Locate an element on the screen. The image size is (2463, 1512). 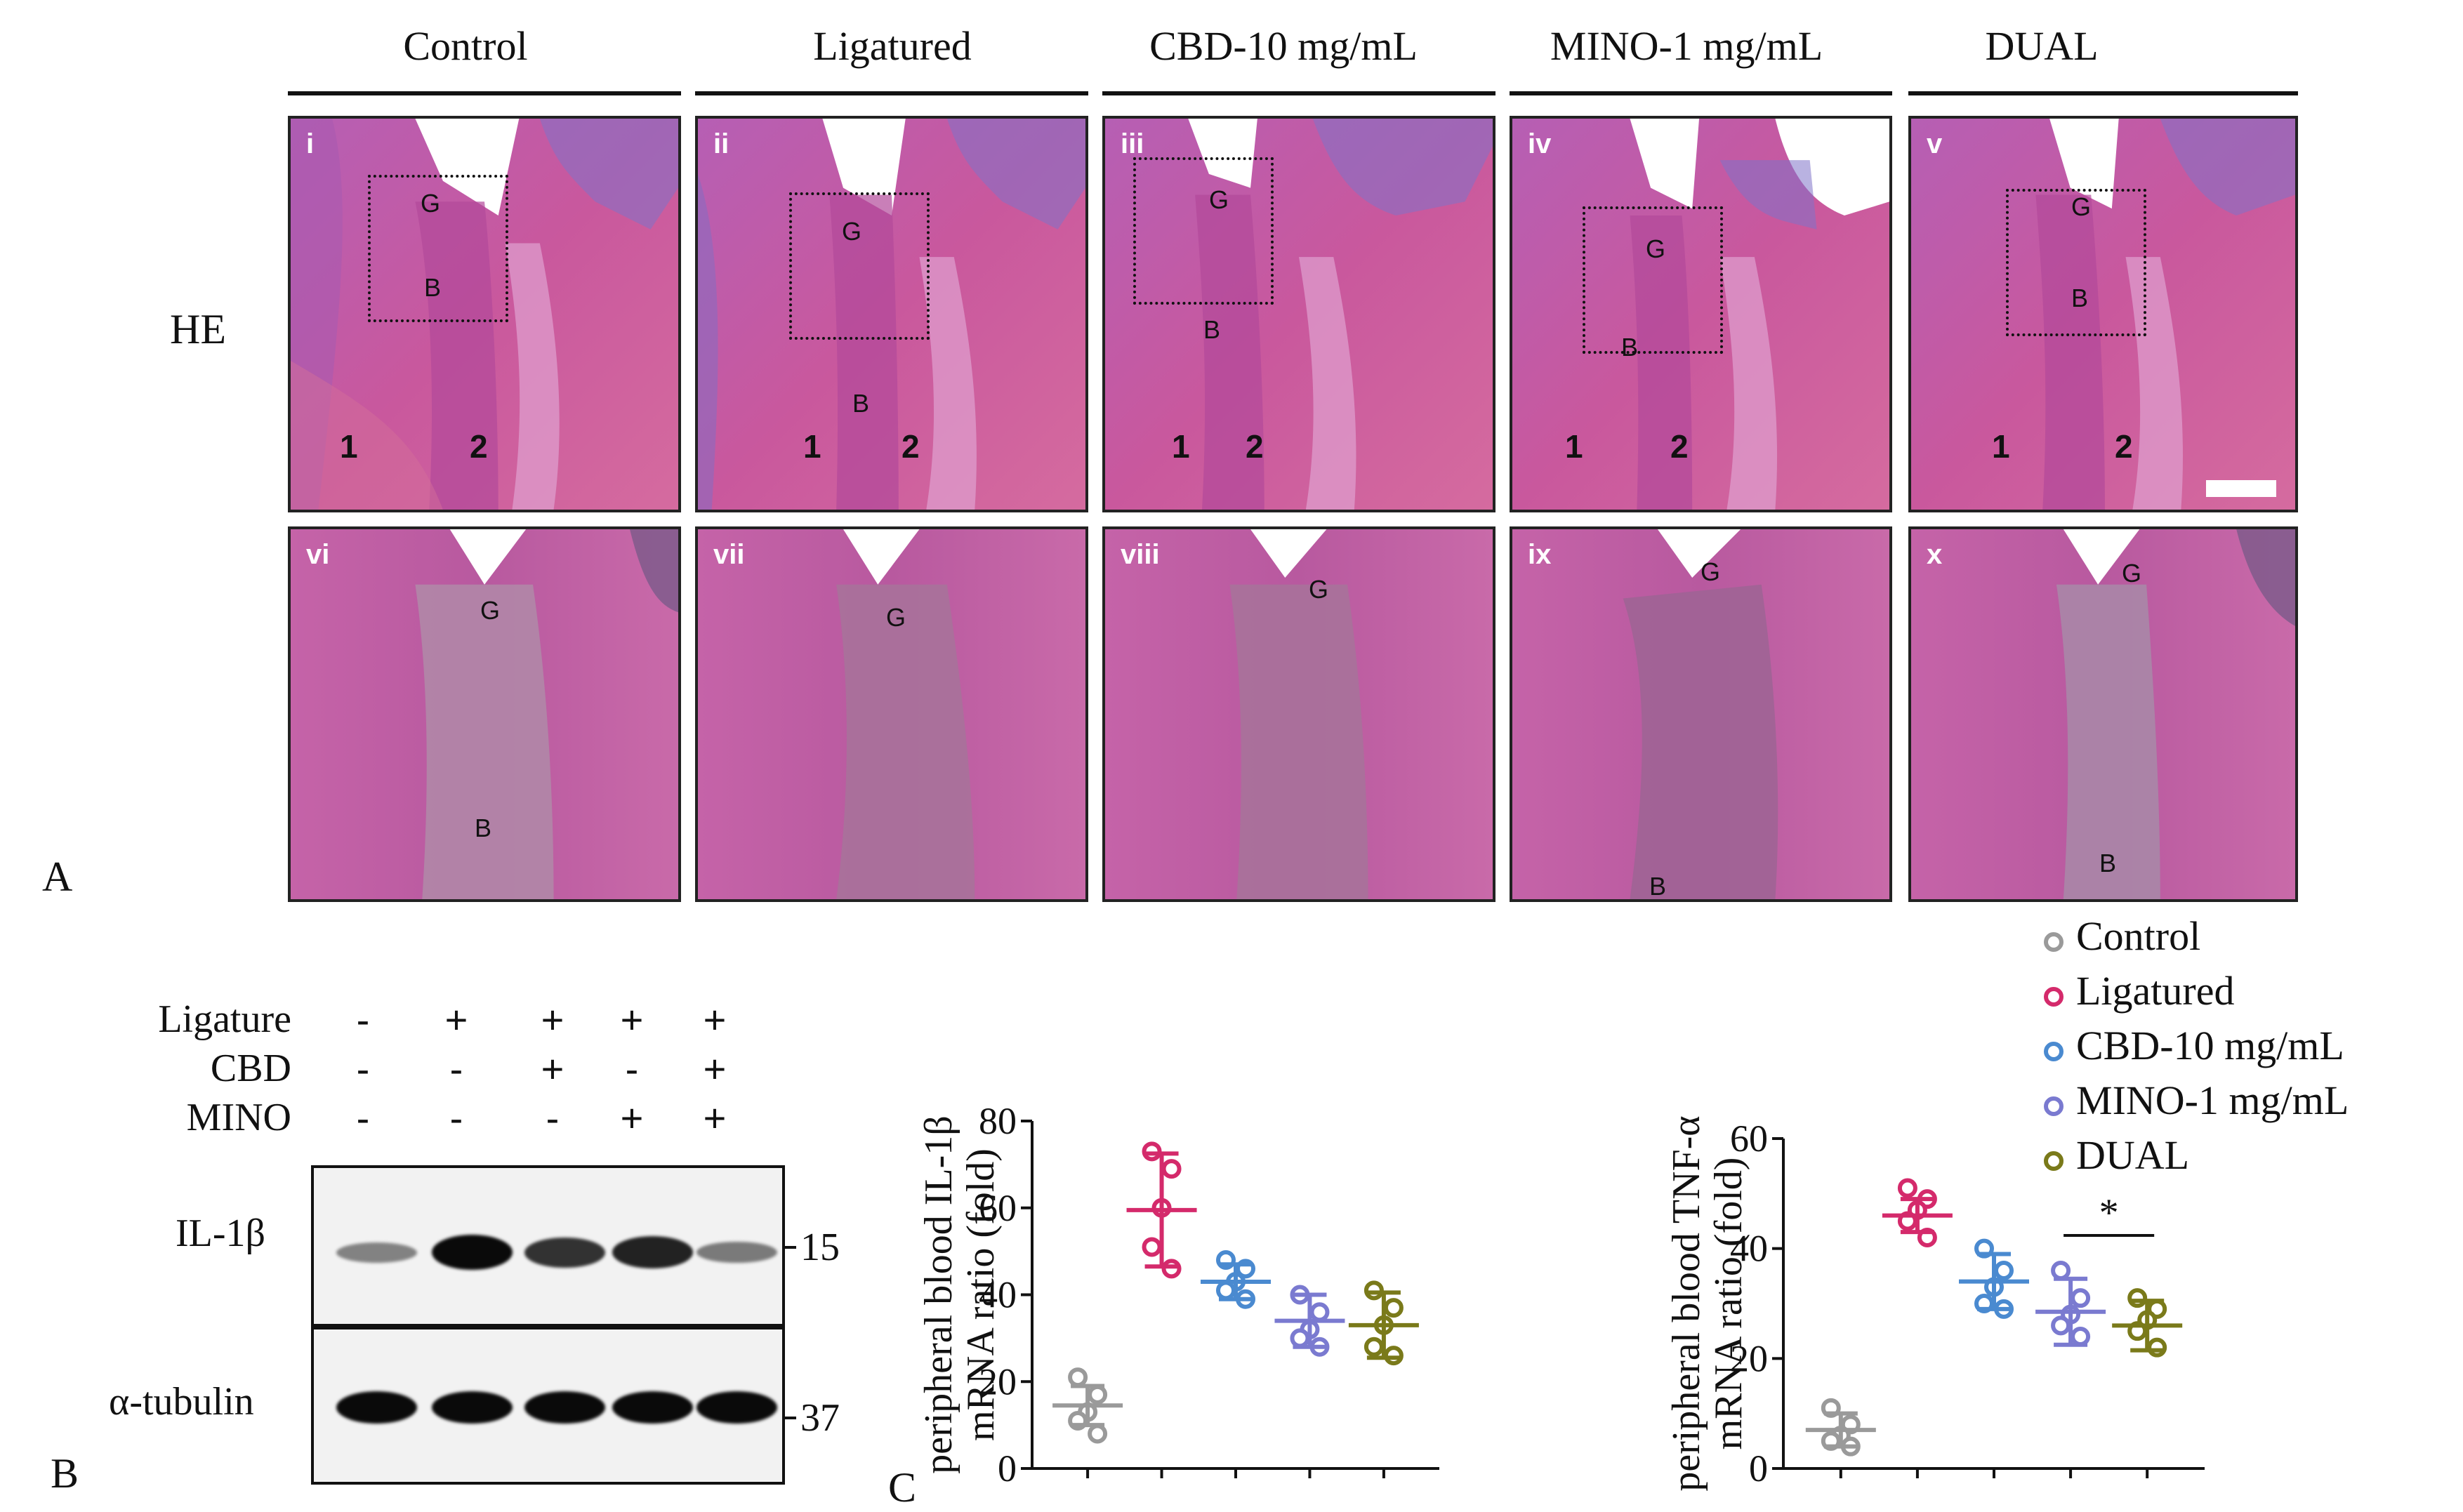
blot-label-tubulin: α-tubulin is located at coordinates (181, 1402).